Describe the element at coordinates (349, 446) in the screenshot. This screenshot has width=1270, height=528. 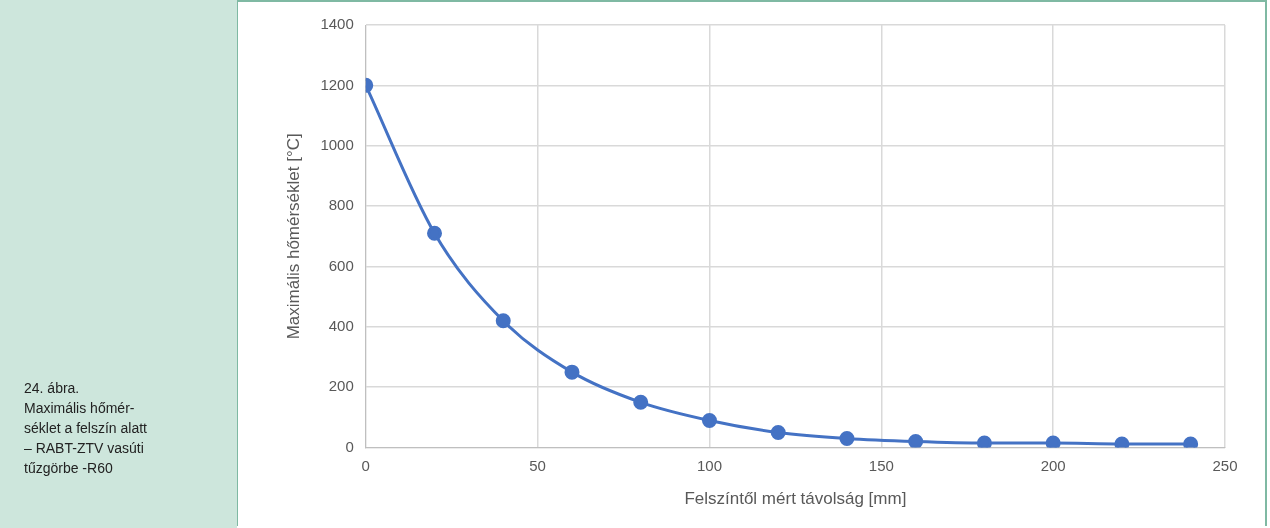
I see `y-tick-label: 0` at that location.